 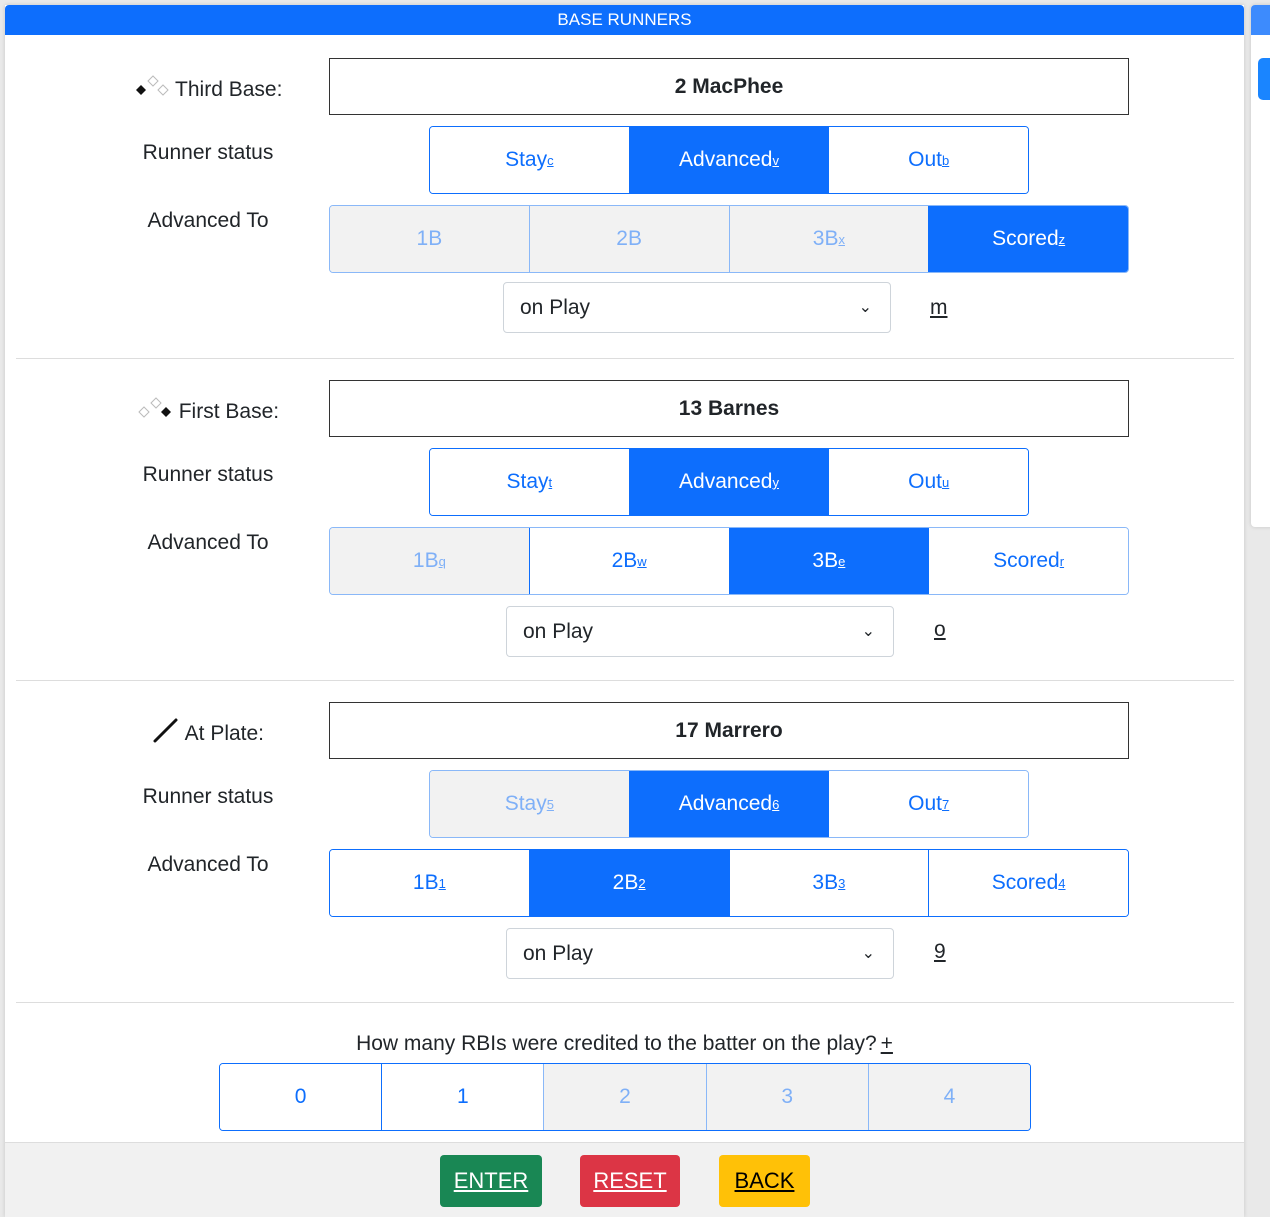 I want to click on panel-title: BASE RUNNERS, so click(x=624, y=20).